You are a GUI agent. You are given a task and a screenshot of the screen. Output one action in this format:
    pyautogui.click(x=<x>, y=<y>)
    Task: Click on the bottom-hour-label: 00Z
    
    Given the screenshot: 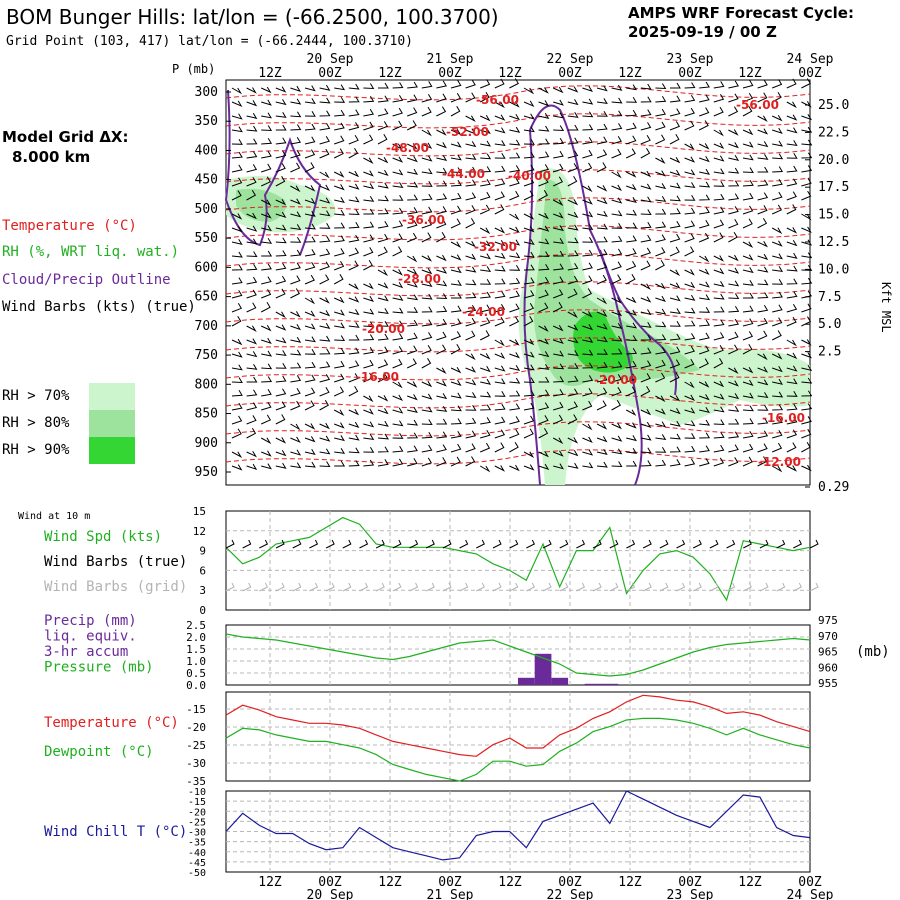 What is the action you would take?
    pyautogui.click(x=450, y=882)
    